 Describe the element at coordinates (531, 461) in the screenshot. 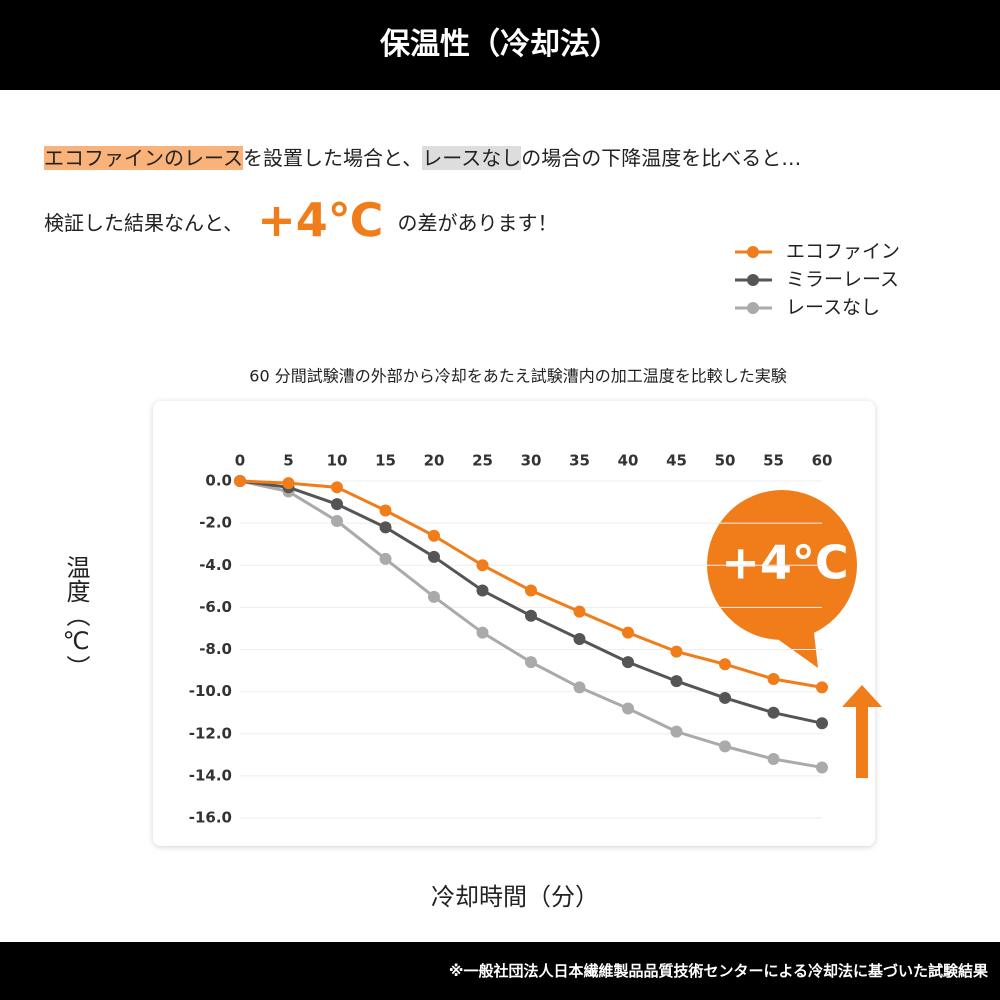

I see `x-tick-label: 30` at that location.